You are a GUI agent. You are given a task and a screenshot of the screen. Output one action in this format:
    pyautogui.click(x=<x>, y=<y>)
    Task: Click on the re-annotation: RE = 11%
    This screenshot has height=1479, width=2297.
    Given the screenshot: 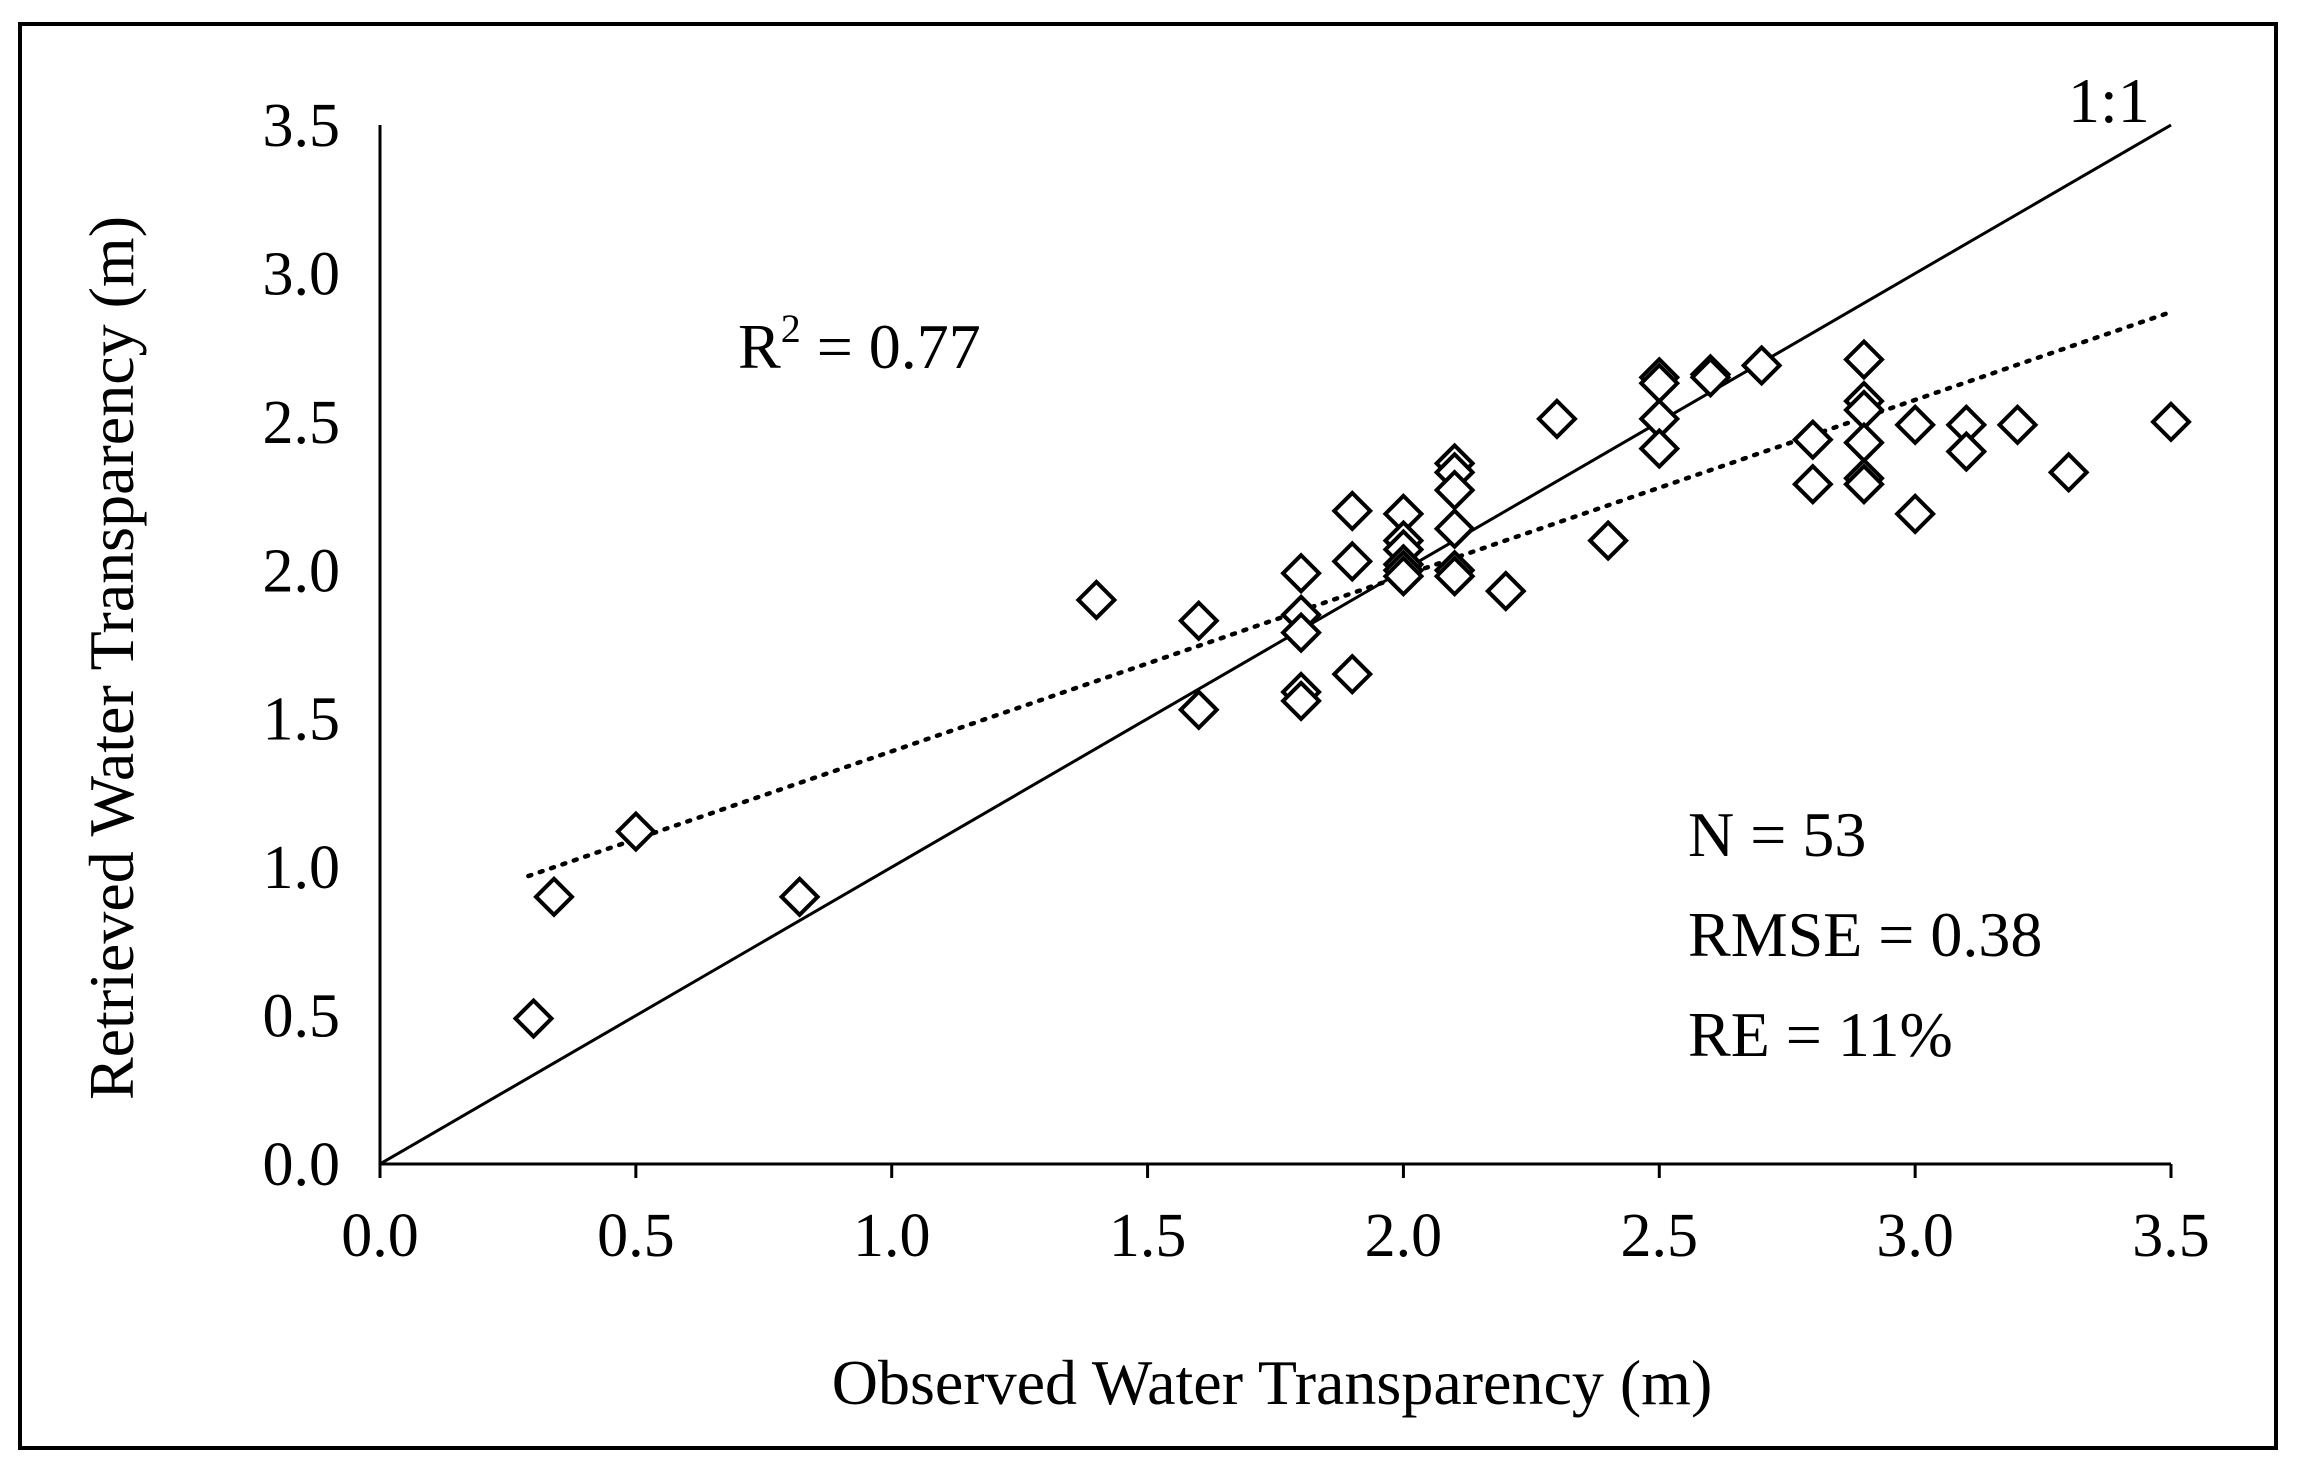 What is the action you would take?
    pyautogui.click(x=1820, y=1034)
    